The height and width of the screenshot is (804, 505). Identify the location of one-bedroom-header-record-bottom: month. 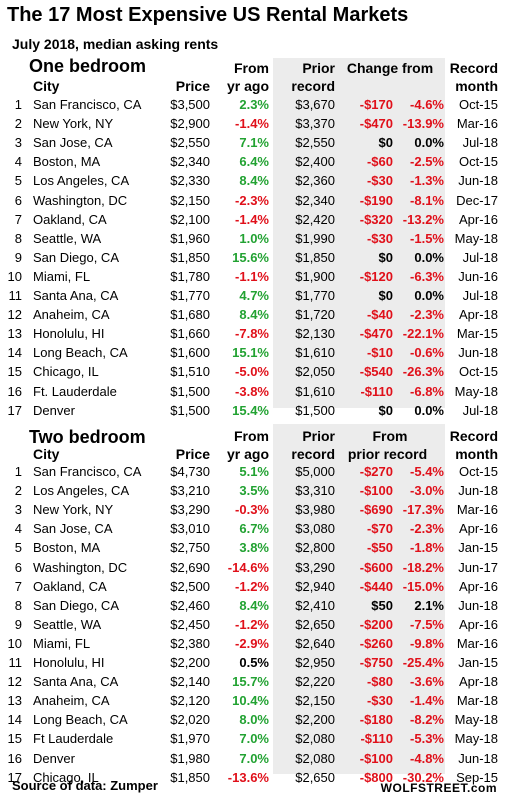
(476, 86).